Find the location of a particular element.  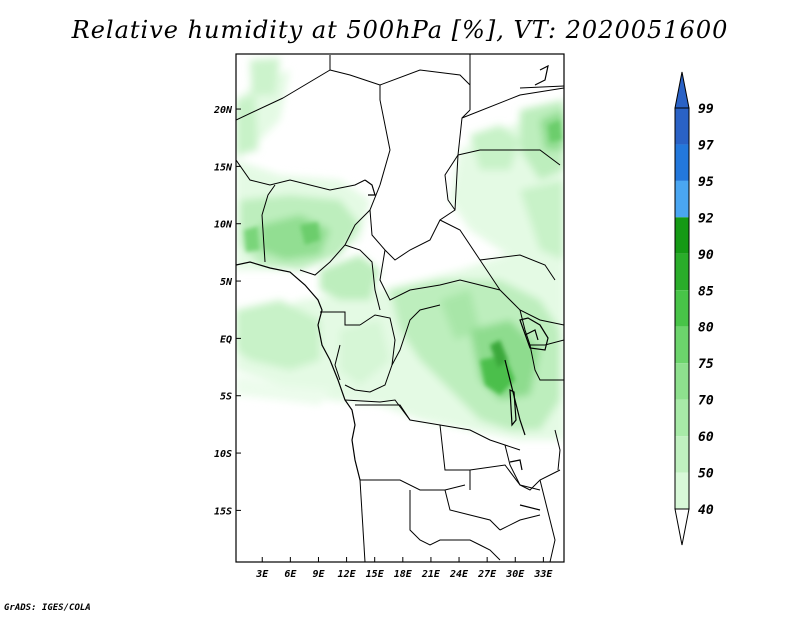

colorbar-label: 85 is located at coordinates (706, 291).